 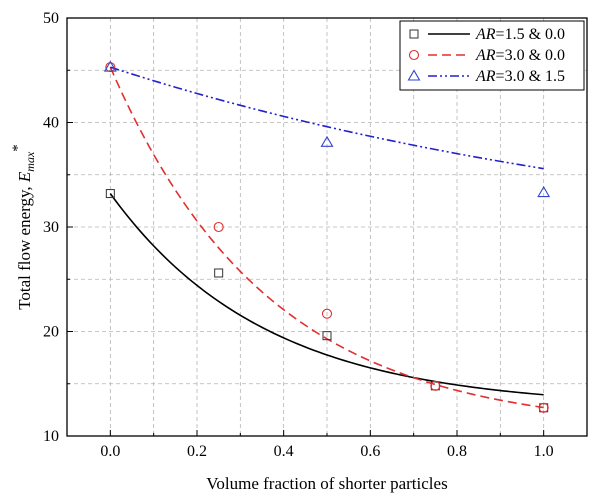 I want to click on legend-label: AR=3.0 & 1.5, so click(x=520, y=76).